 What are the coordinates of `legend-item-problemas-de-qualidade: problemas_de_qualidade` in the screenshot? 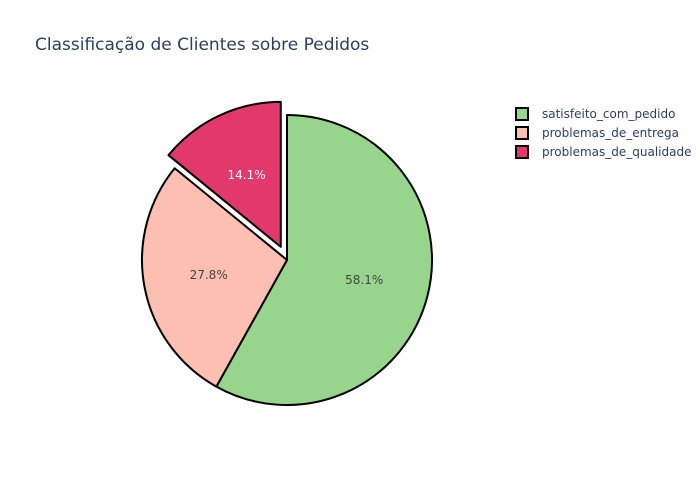 It's located at (603, 152).